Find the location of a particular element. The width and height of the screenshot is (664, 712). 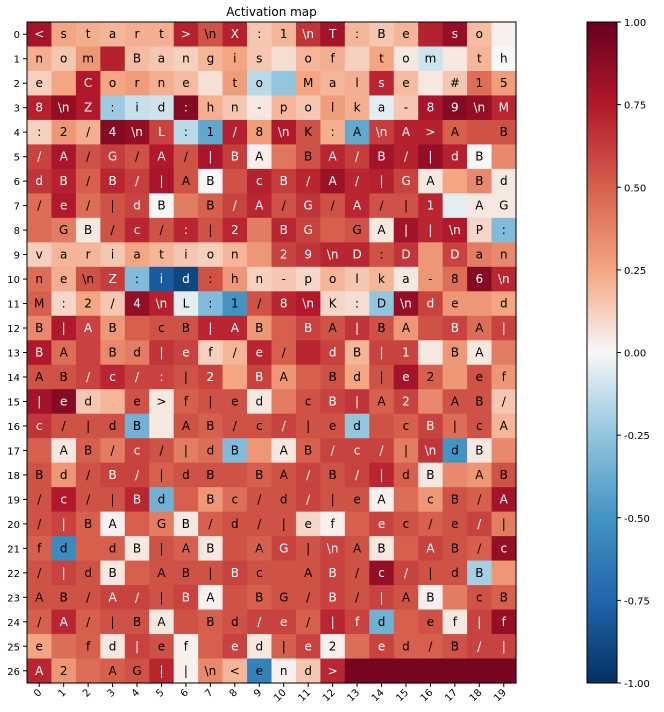

cell-label: t is located at coordinates (161, 34).